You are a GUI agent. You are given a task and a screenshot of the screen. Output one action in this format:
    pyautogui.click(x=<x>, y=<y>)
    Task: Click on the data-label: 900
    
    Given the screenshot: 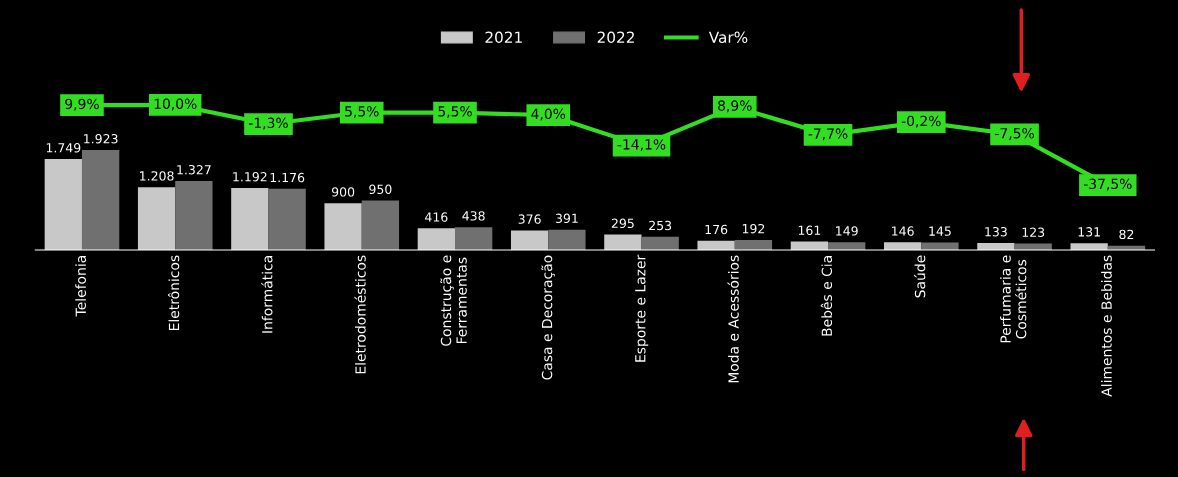 What is the action you would take?
    pyautogui.click(x=343, y=192)
    